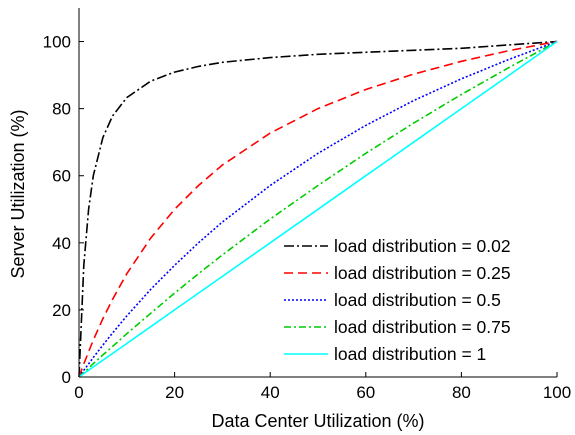 This screenshot has height=435, width=575. What do you see at coordinates (66, 377) in the screenshot?
I see `y-tick-label: 0` at bounding box center [66, 377].